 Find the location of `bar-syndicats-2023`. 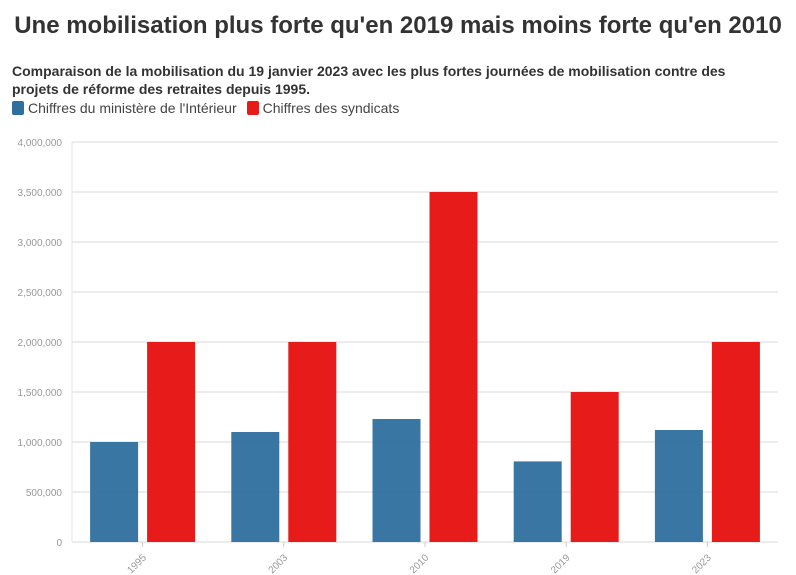

bar-syndicats-2023 is located at coordinates (735, 442).